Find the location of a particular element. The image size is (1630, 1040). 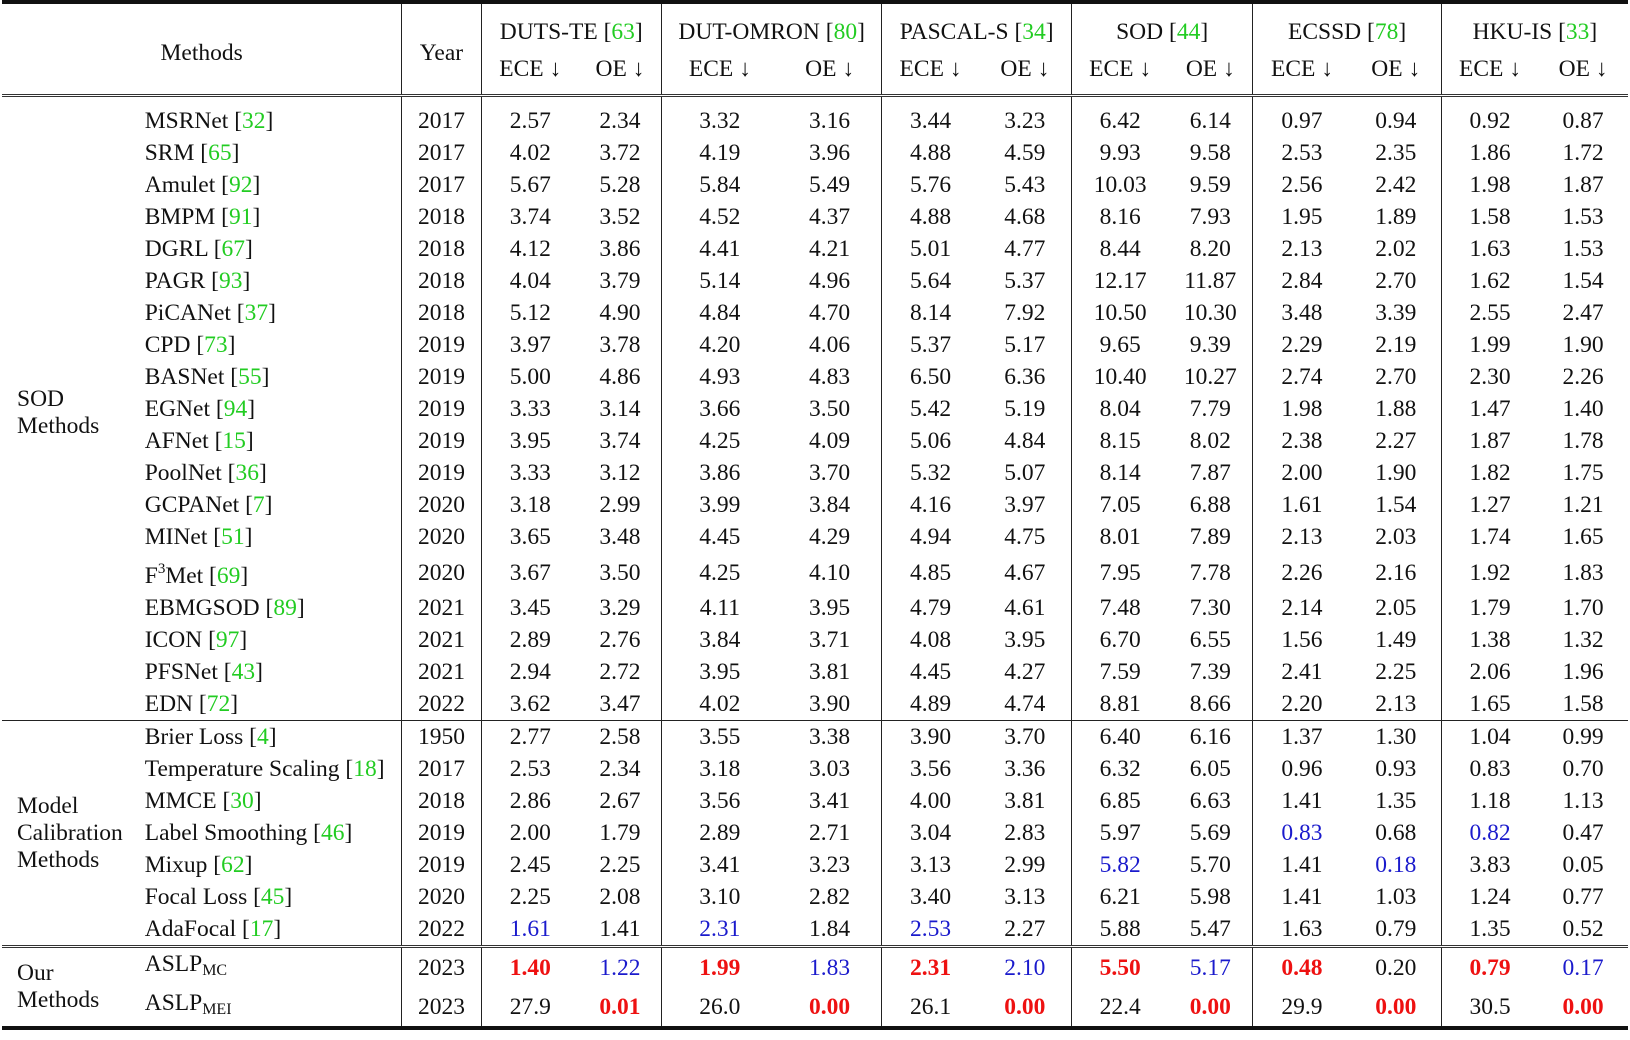

citation-link: 97 is located at coordinates (227, 640).